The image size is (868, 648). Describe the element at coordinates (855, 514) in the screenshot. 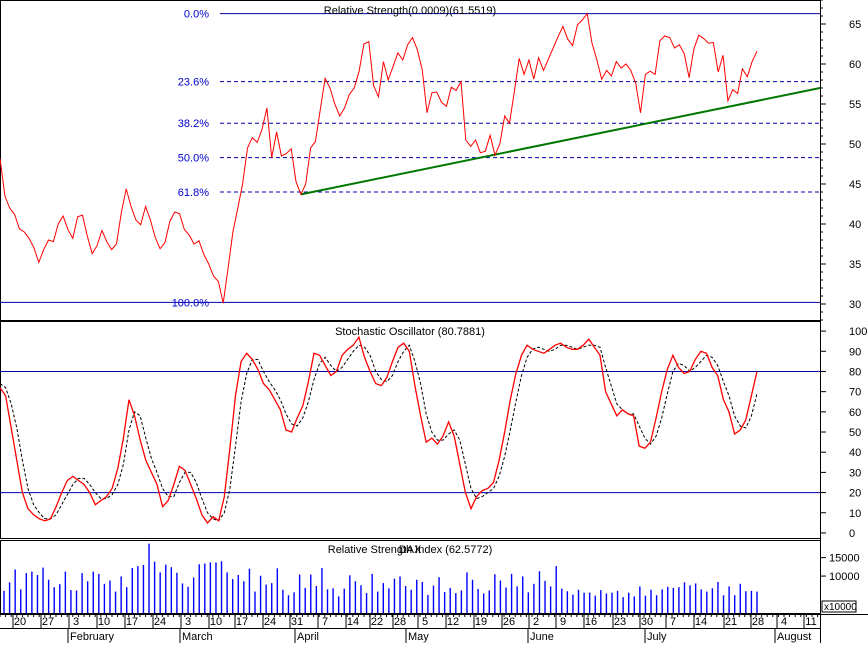

I see `stoch-y-tick-label: 10` at that location.